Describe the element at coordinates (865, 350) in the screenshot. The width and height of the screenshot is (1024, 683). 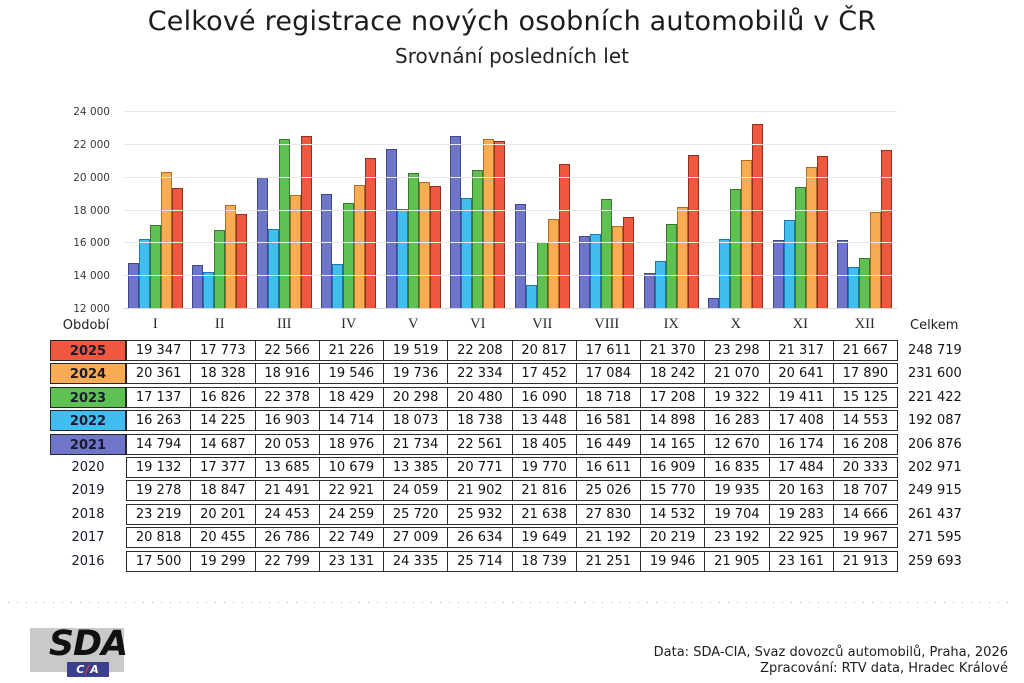
I see `value-cell: 21 667` at that location.